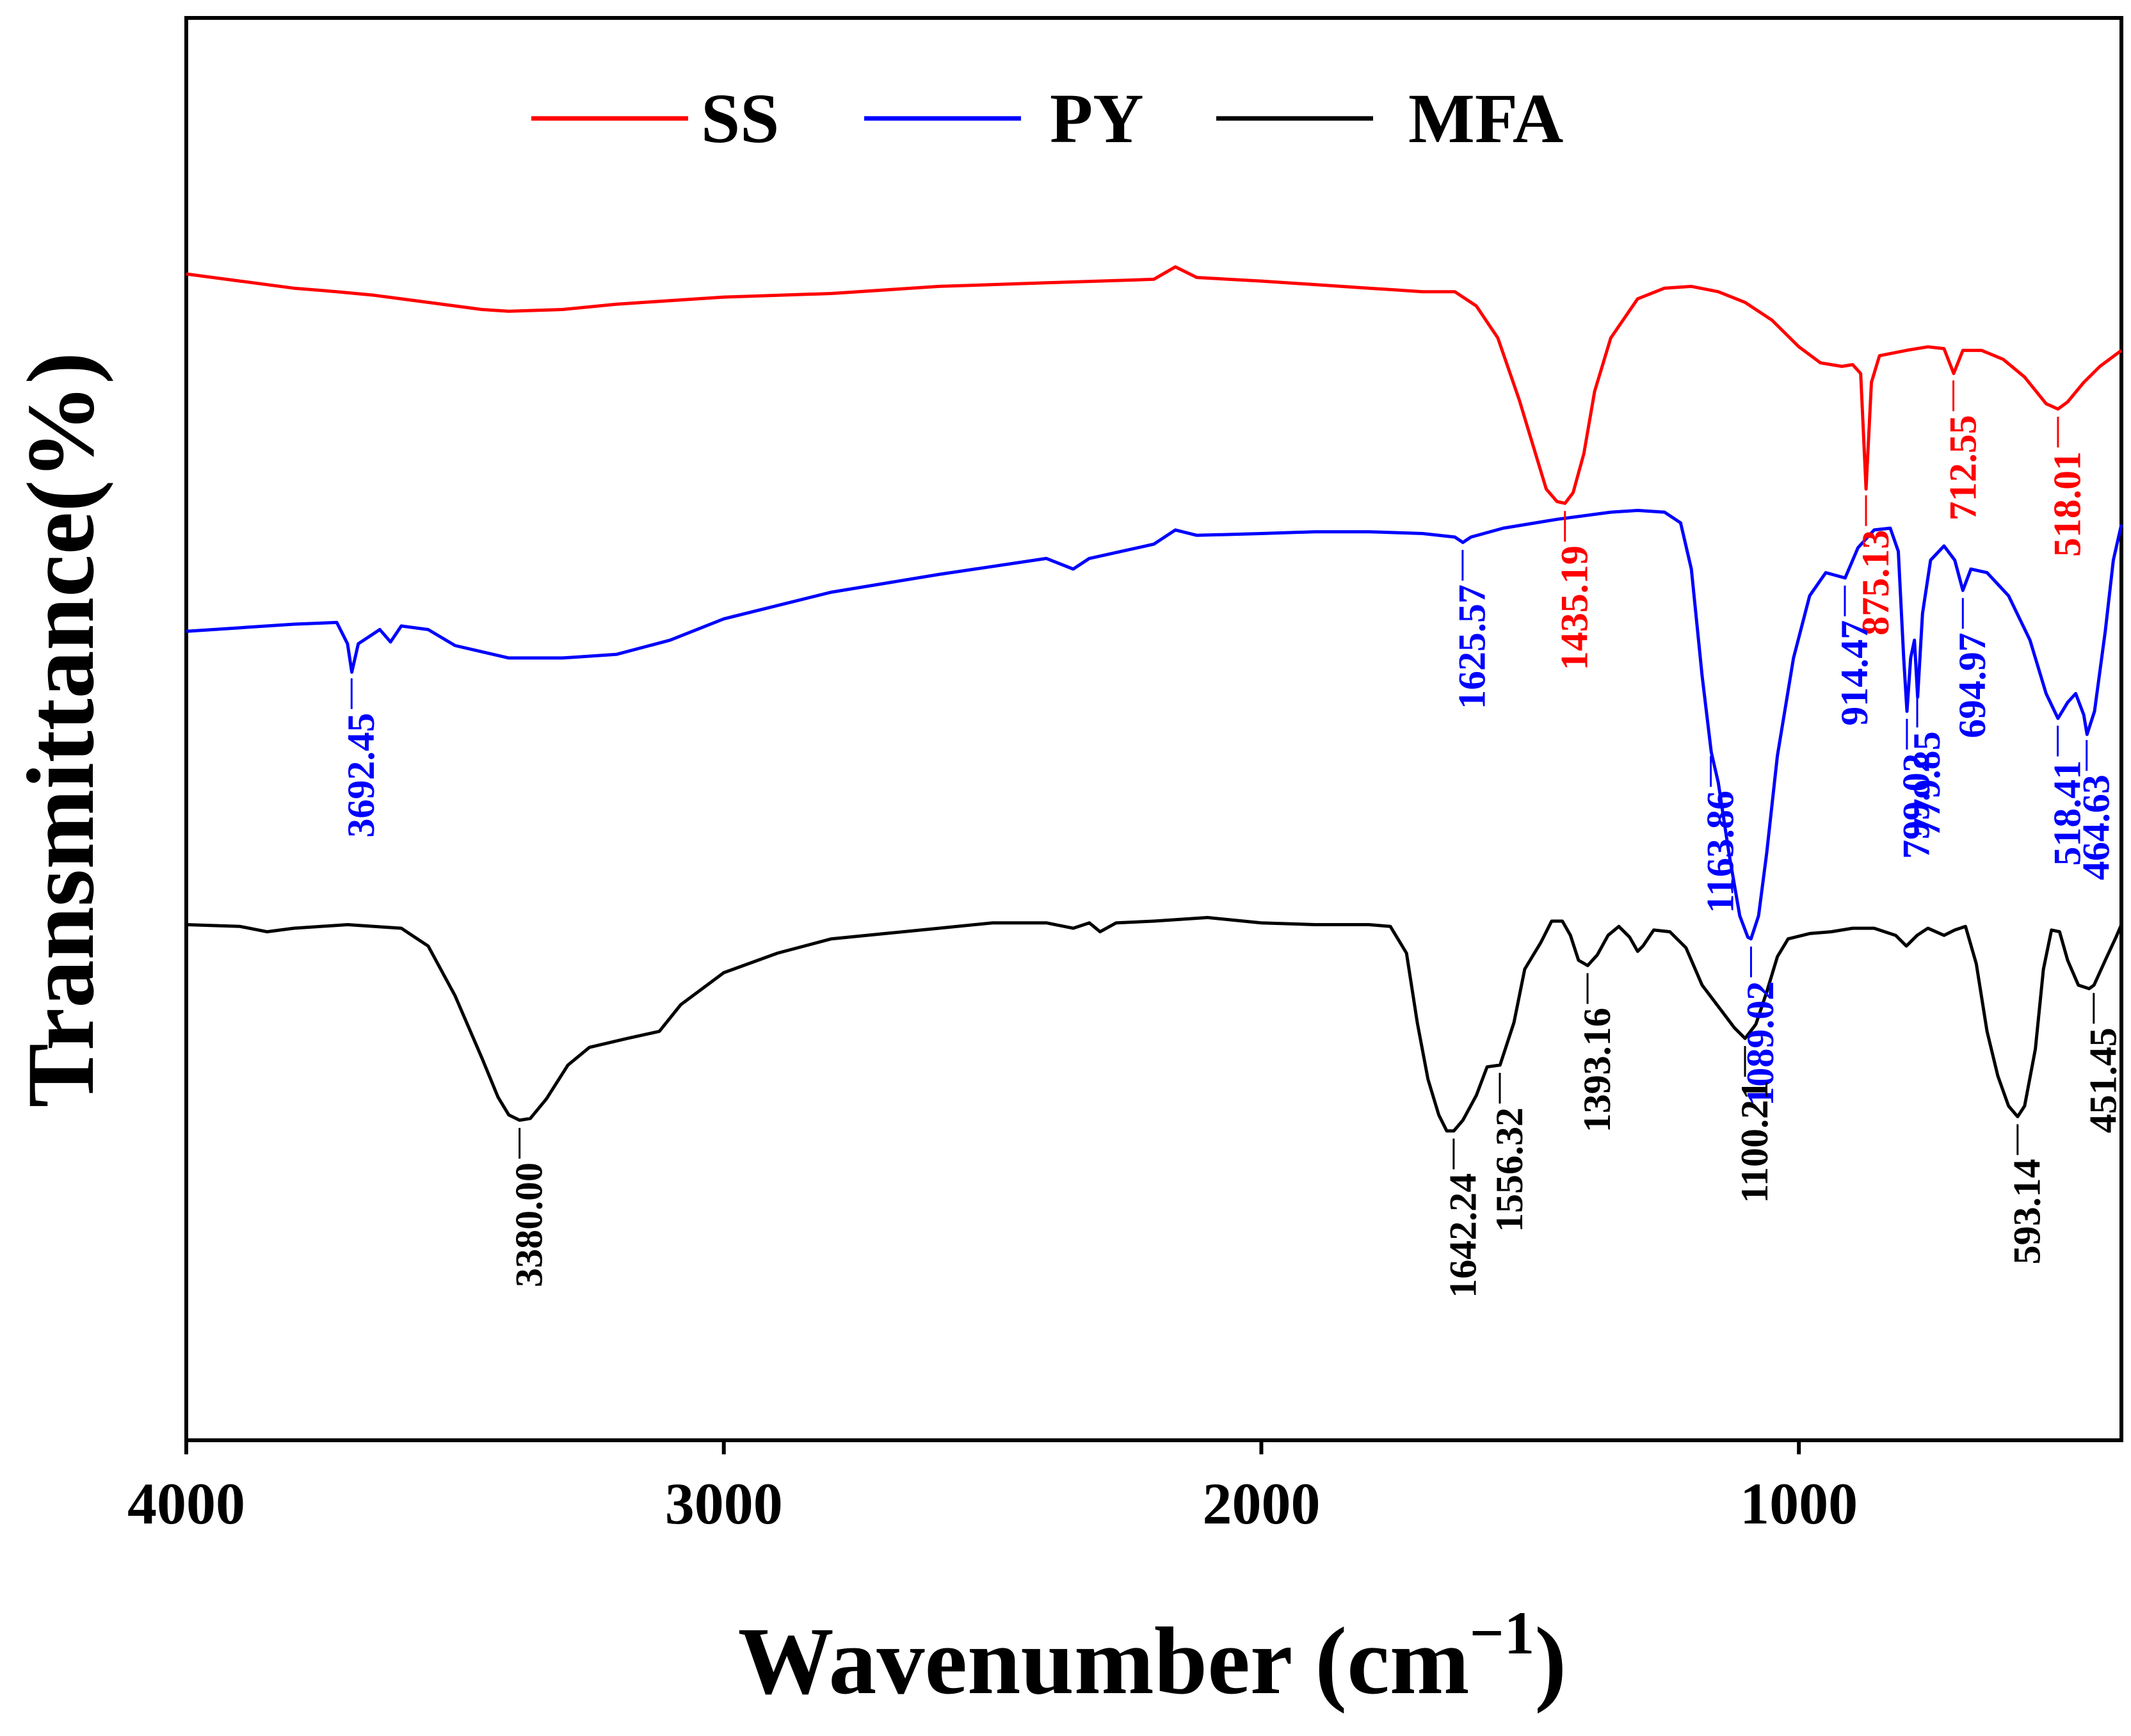 The height and width of the screenshot is (1736, 2131). Describe the element at coordinates (1463, 1235) in the screenshot. I see `peak-label-mfa-1642-24: 1642.24` at that location.